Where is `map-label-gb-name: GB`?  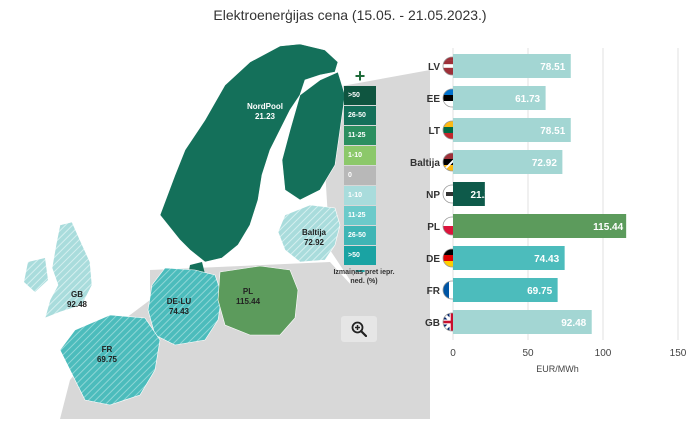
map-label-gb-name: GB is located at coordinates (77, 294).